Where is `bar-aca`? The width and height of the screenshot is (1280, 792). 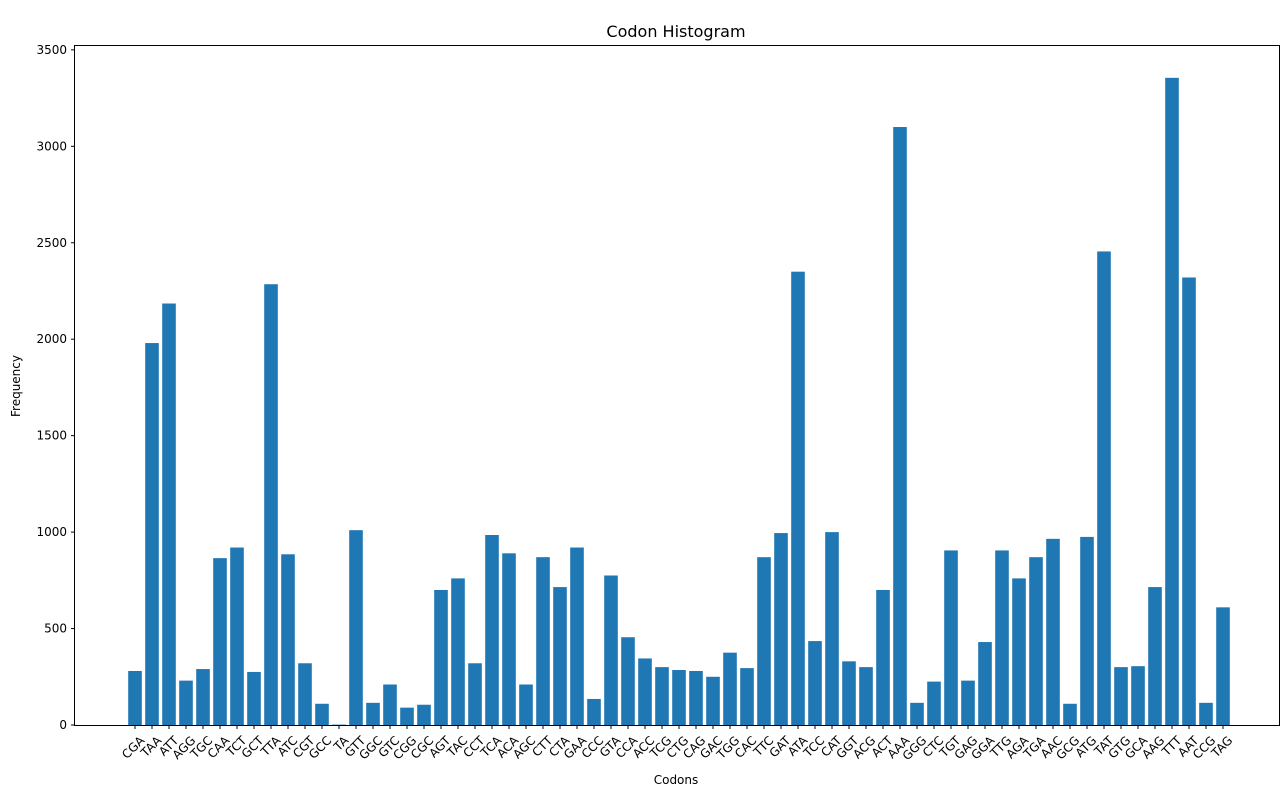
bar-aca is located at coordinates (509, 639).